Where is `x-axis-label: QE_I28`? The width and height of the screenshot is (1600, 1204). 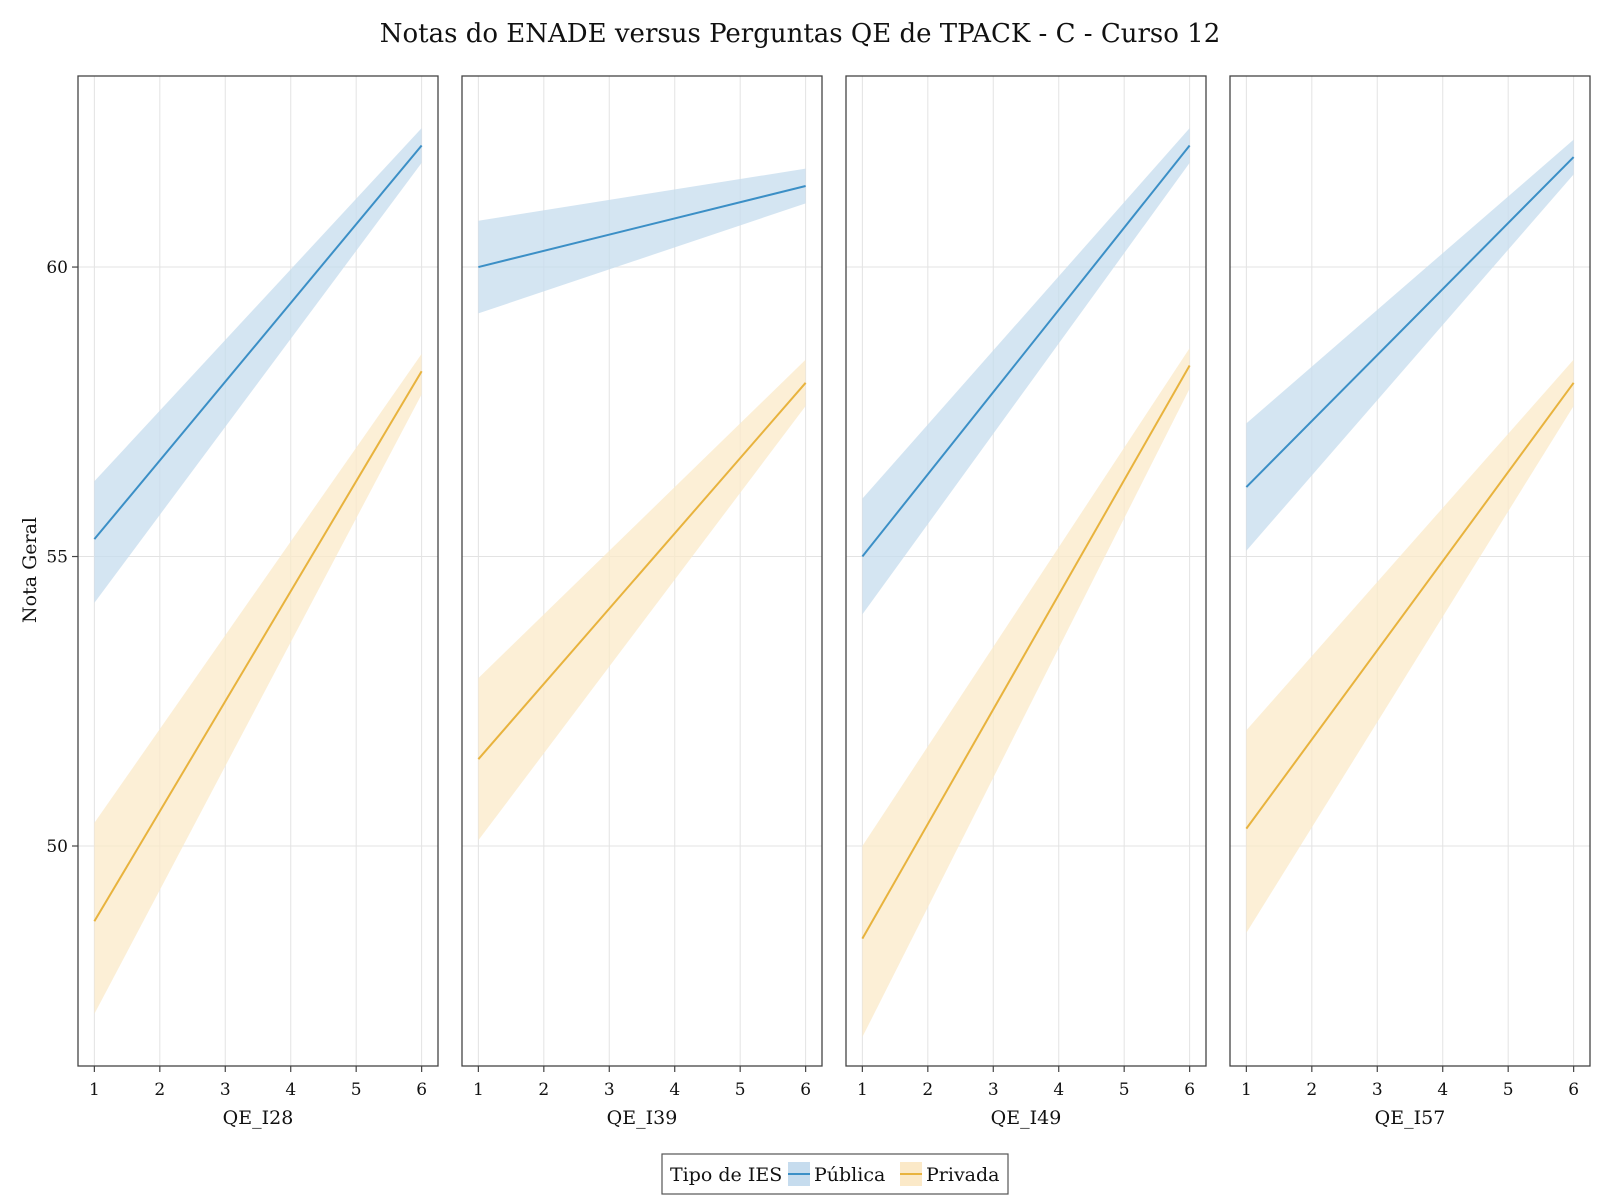
x-axis-label: QE_I28 is located at coordinates (258, 1118).